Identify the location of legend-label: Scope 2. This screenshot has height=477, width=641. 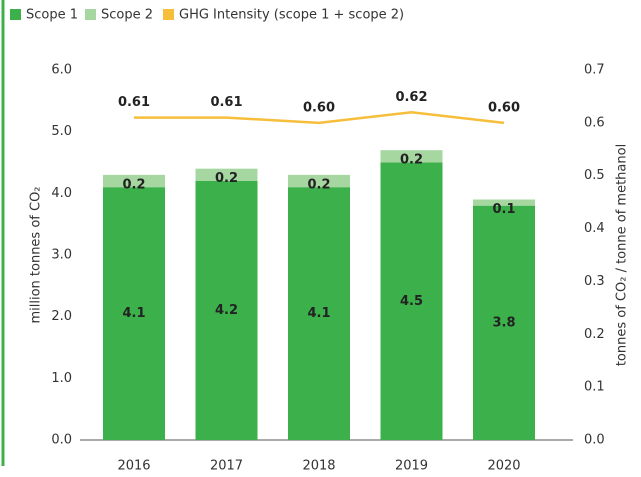
(127, 15).